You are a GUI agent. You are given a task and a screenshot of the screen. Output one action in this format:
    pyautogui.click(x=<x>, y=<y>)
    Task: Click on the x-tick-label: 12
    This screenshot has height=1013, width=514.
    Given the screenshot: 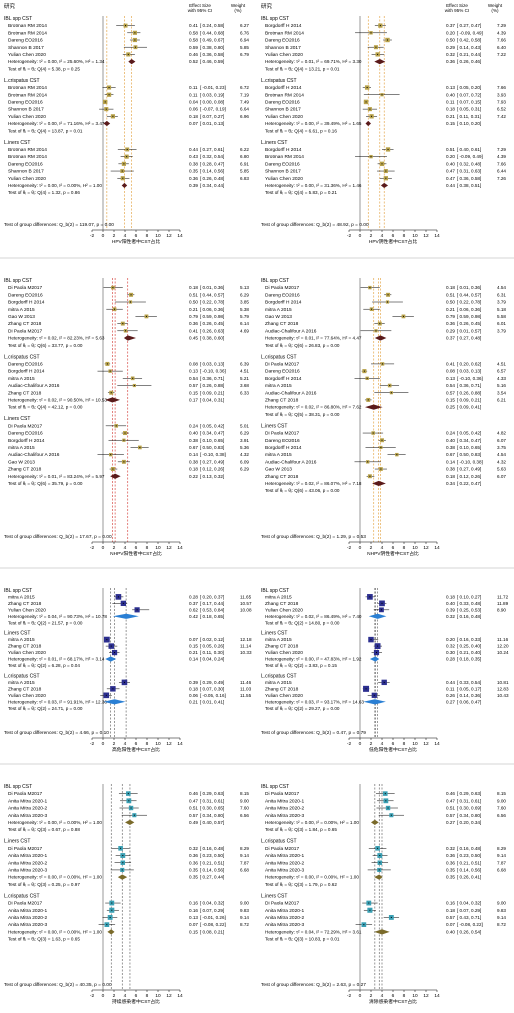 What is the action you would take?
    pyautogui.click(x=426, y=996)
    